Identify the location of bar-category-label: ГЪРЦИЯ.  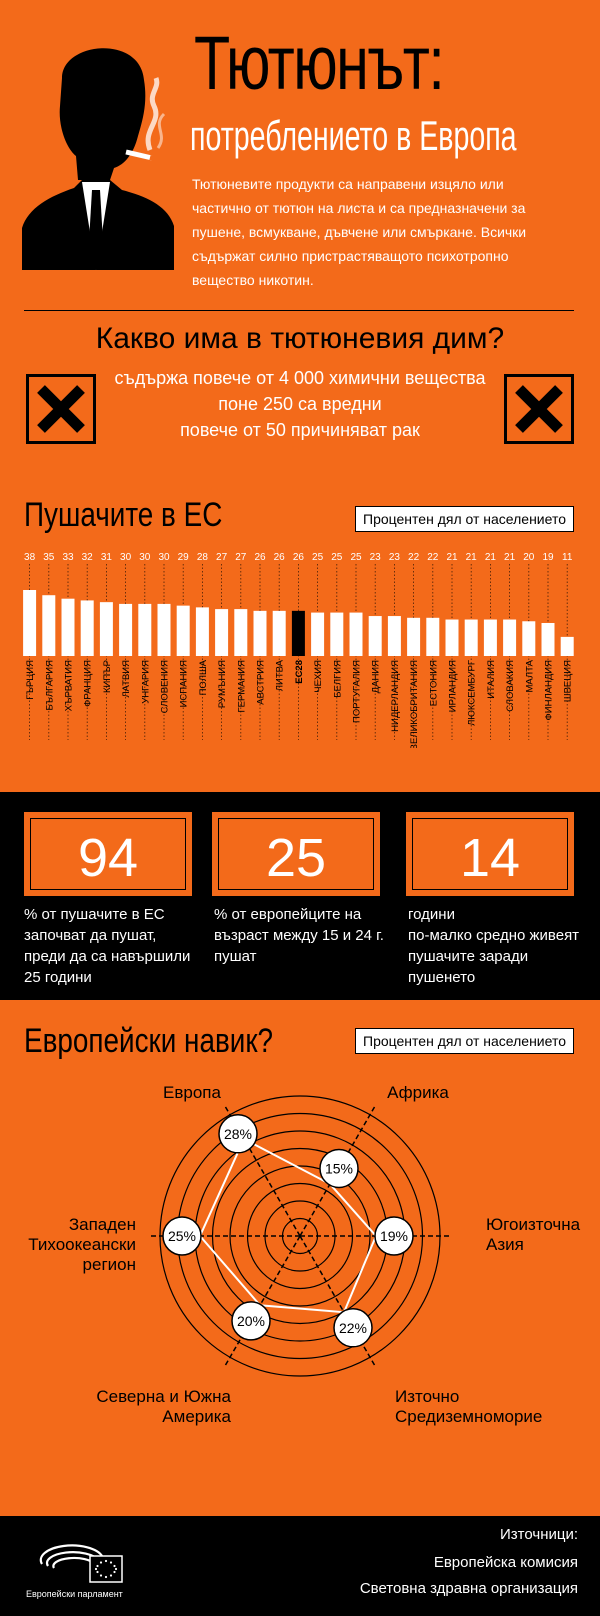
(30, 680).